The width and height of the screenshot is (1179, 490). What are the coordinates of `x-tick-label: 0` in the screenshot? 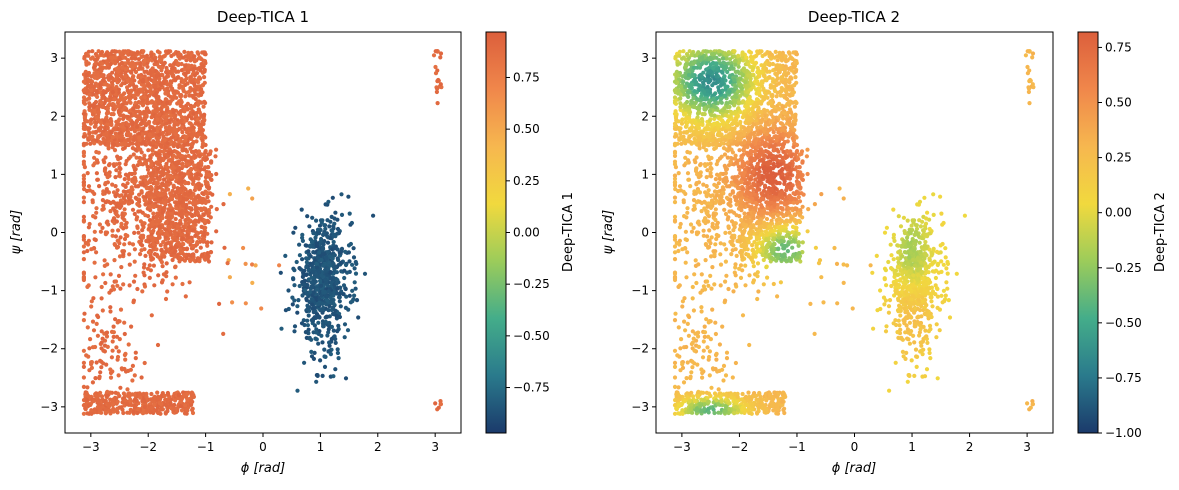 It's located at (263, 447).